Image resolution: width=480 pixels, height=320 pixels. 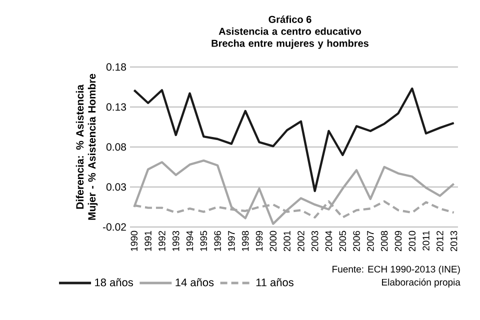 I want to click on y-tick-label: 0.18, so click(x=116, y=67).